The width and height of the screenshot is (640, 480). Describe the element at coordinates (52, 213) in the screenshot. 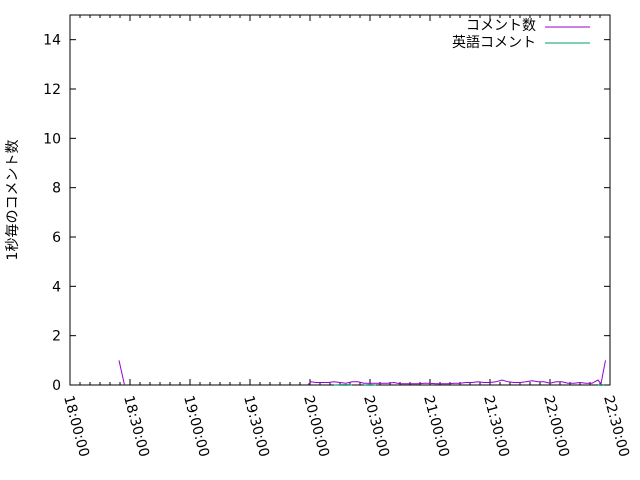

I see `y-tick-labels: 0 2 4 6 8 10 12 14` at that location.